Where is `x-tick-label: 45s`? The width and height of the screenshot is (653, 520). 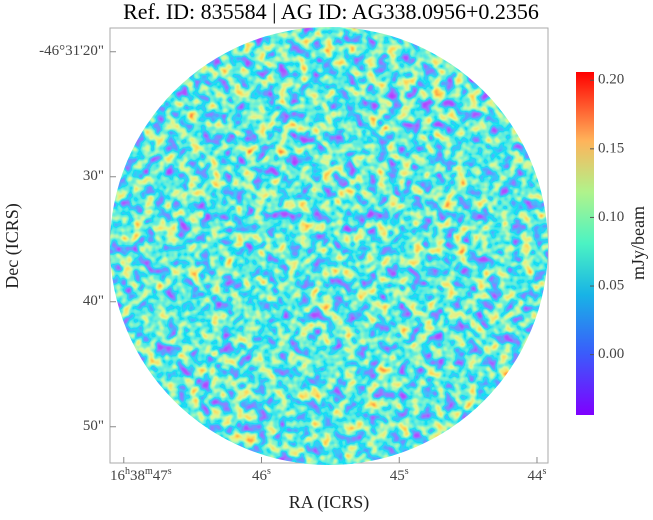 x-tick-label: 45s is located at coordinates (399, 475).